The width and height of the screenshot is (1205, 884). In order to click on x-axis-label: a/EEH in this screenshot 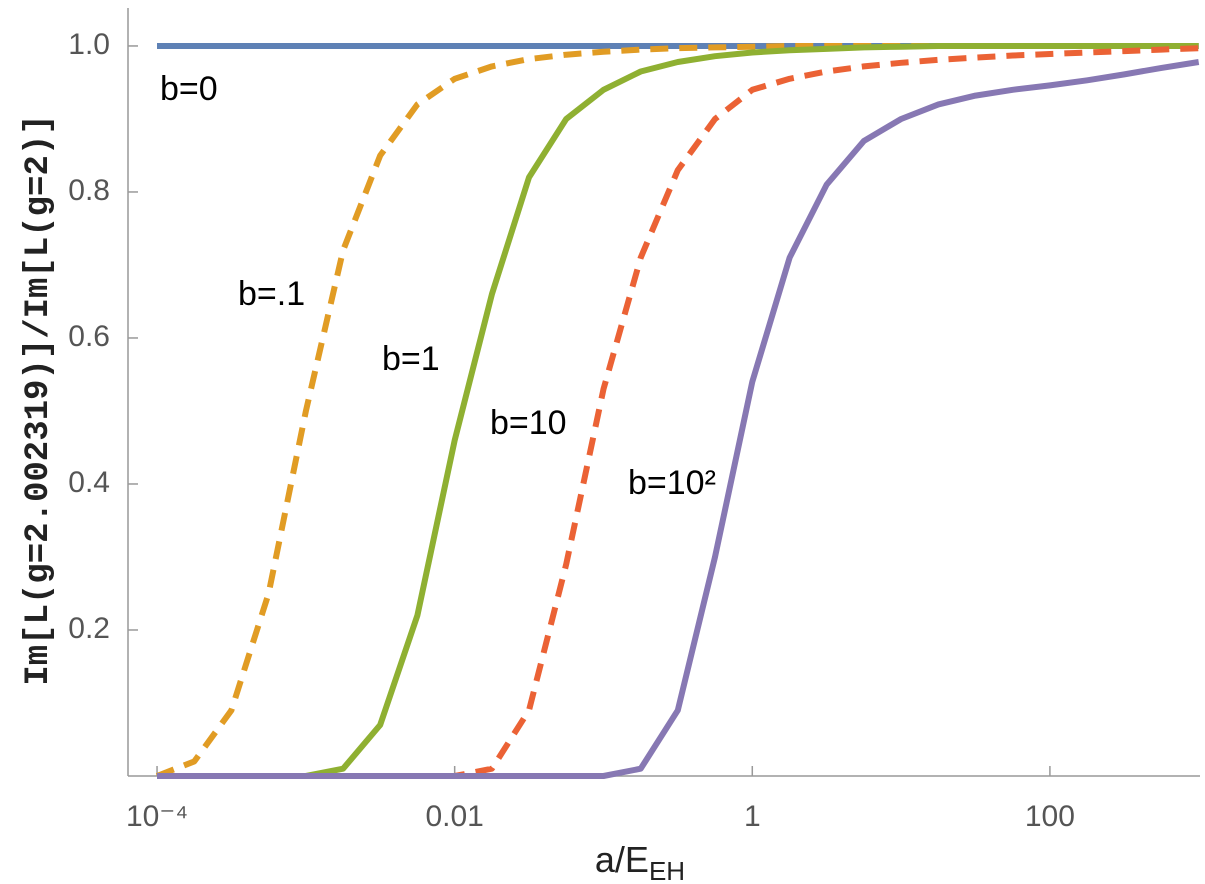, I will do `click(640, 861)`.